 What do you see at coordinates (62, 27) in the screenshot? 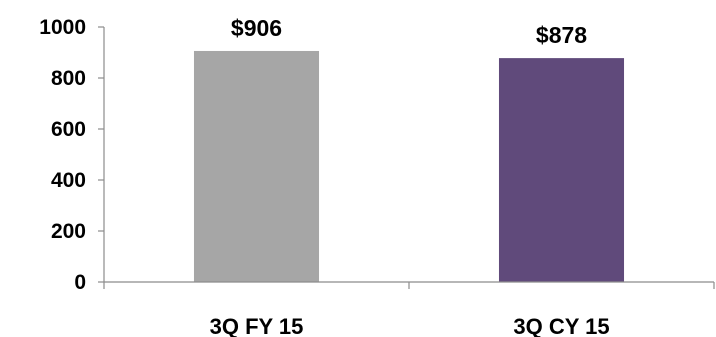
I see `y-tick-label: 1000` at bounding box center [62, 27].